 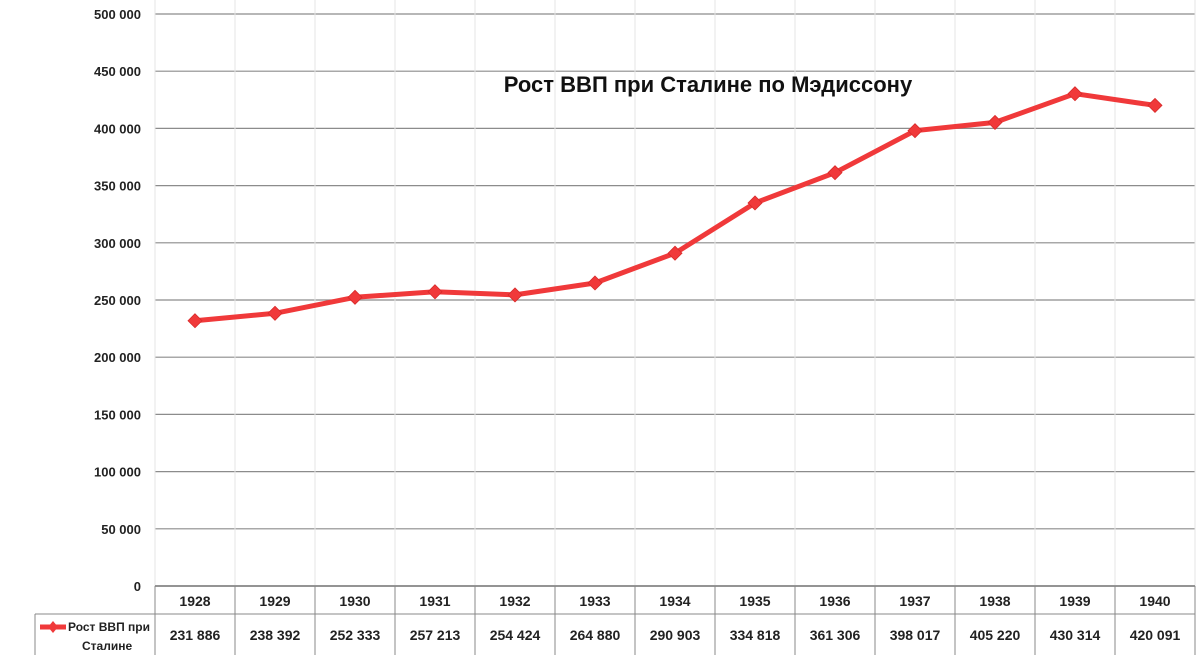 What do you see at coordinates (994, 601) in the screenshot?
I see `x-tick-label: 1938` at bounding box center [994, 601].